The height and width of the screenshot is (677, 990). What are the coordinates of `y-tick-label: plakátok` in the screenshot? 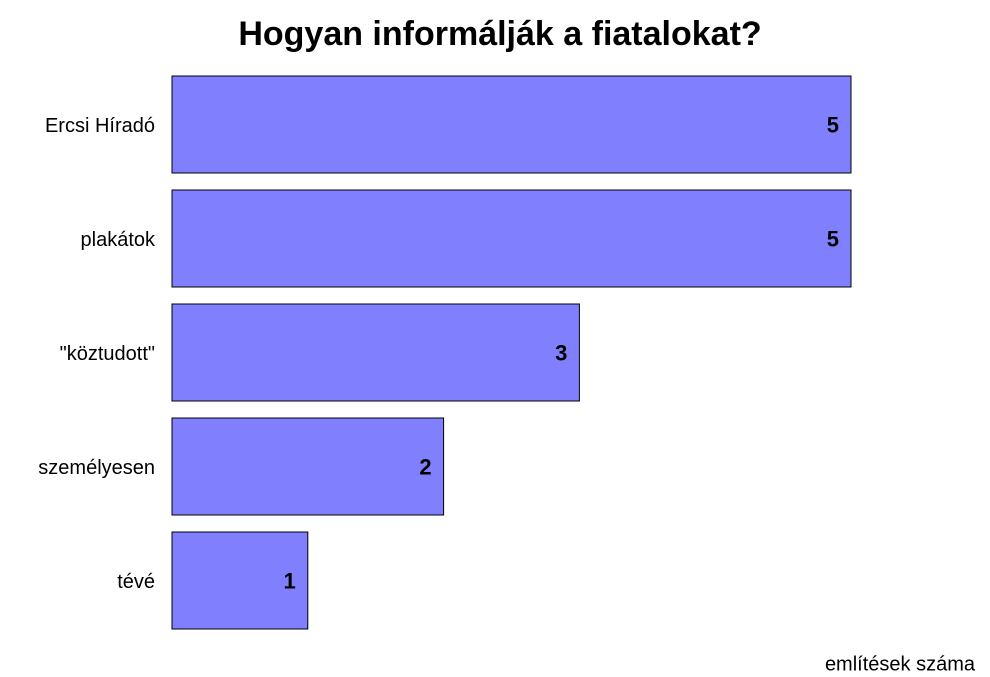 It's located at (118, 240).